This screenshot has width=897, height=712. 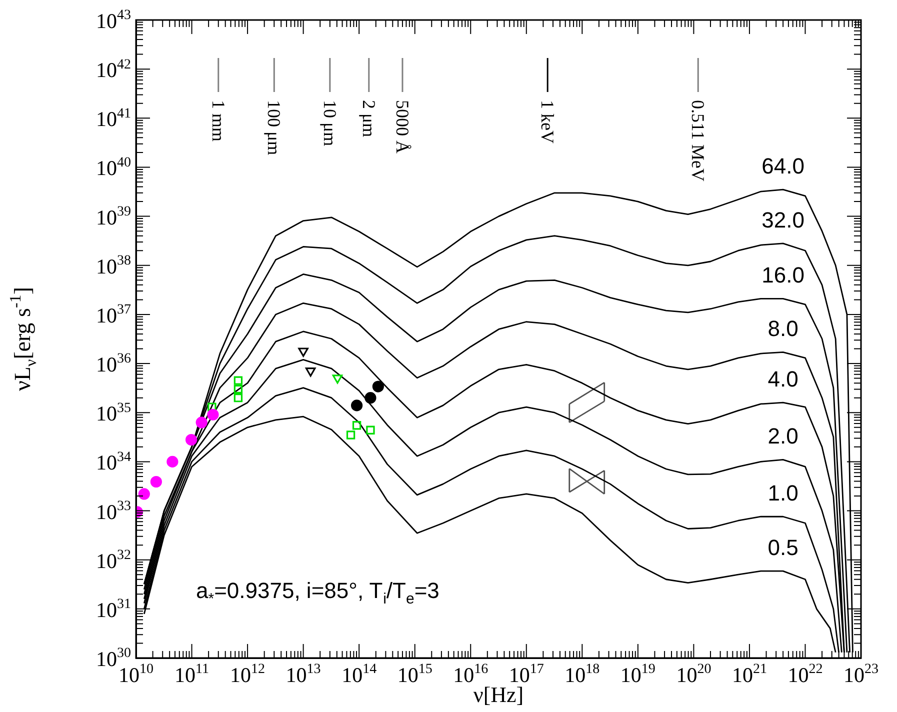 I want to click on ref-line-label: 1 keV, so click(x=548, y=122).